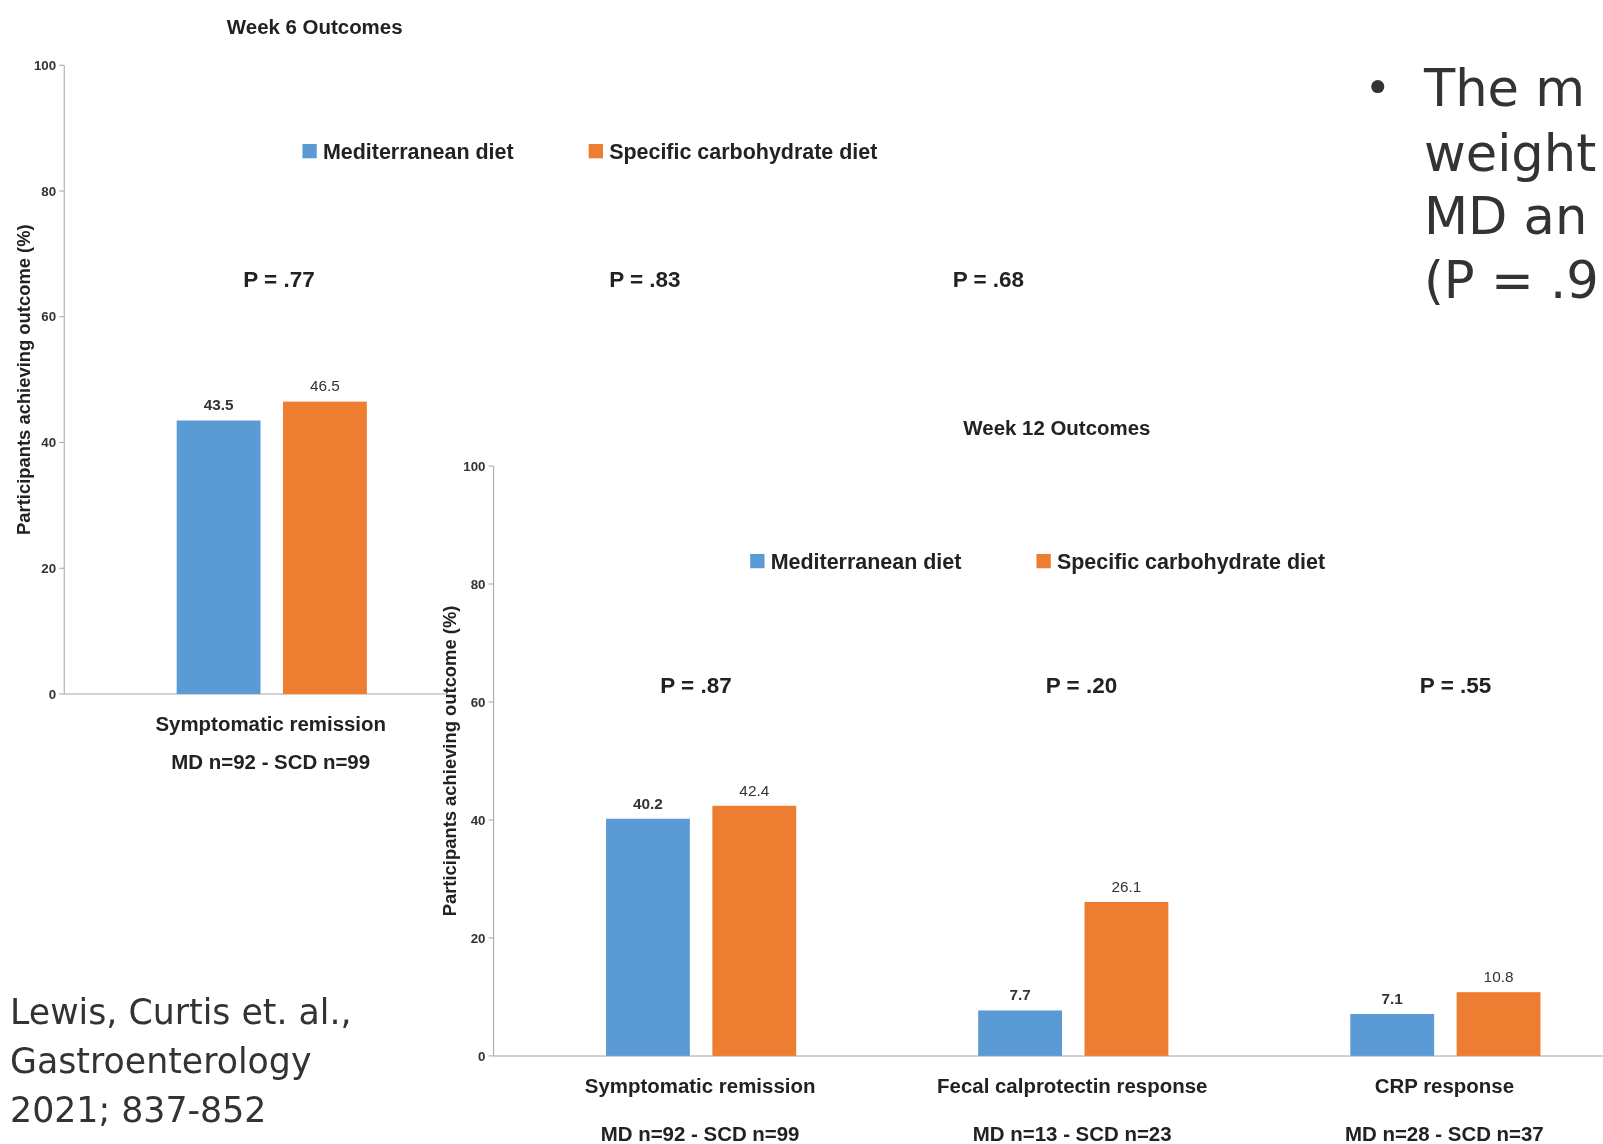  Describe the element at coordinates (1455, 685) in the screenshot. I see `annotation: P = .55` at that location.